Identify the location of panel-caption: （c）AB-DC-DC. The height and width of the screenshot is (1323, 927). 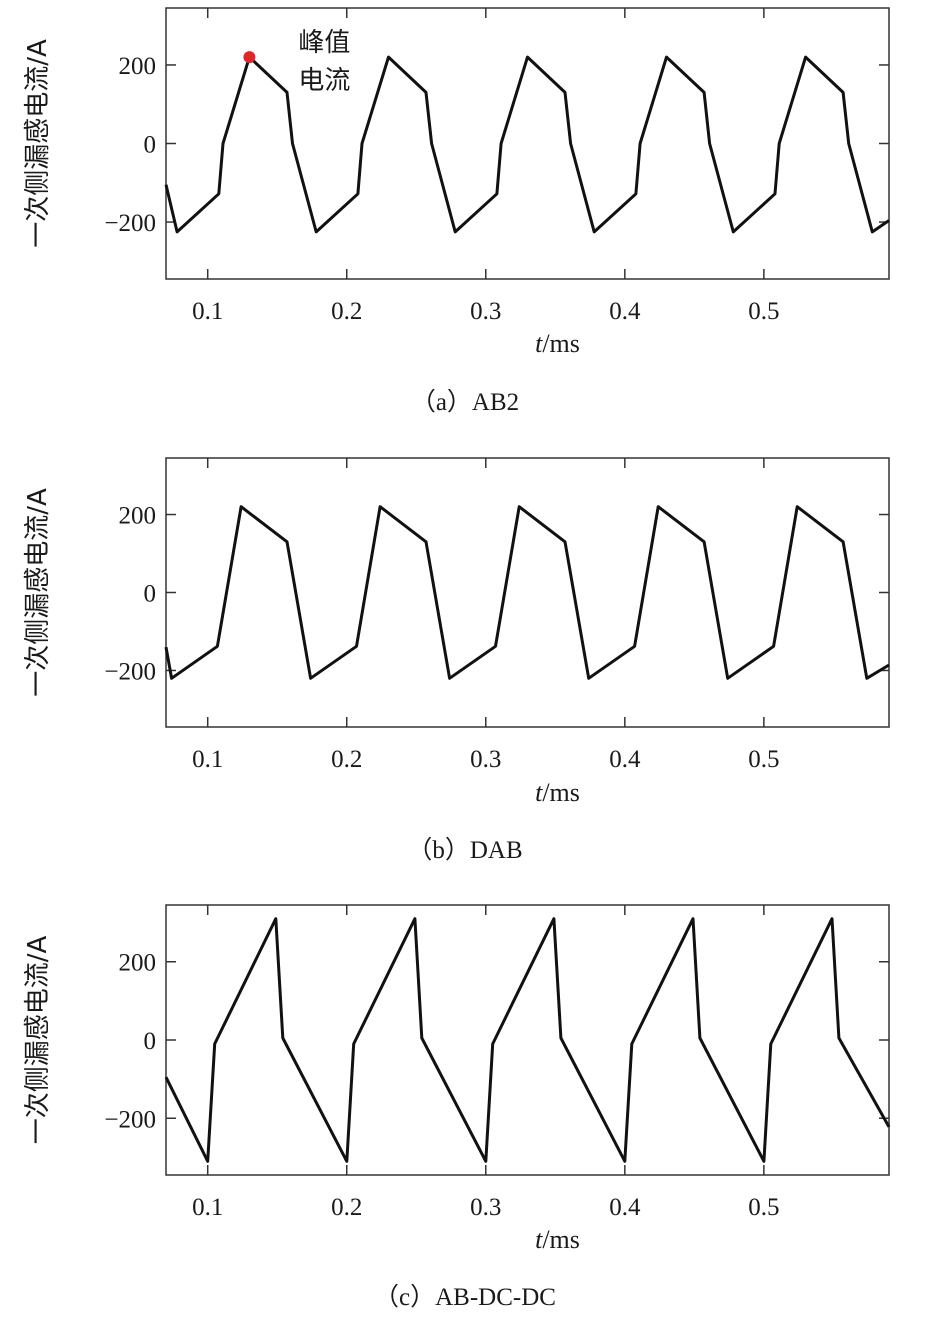
(465, 1297).